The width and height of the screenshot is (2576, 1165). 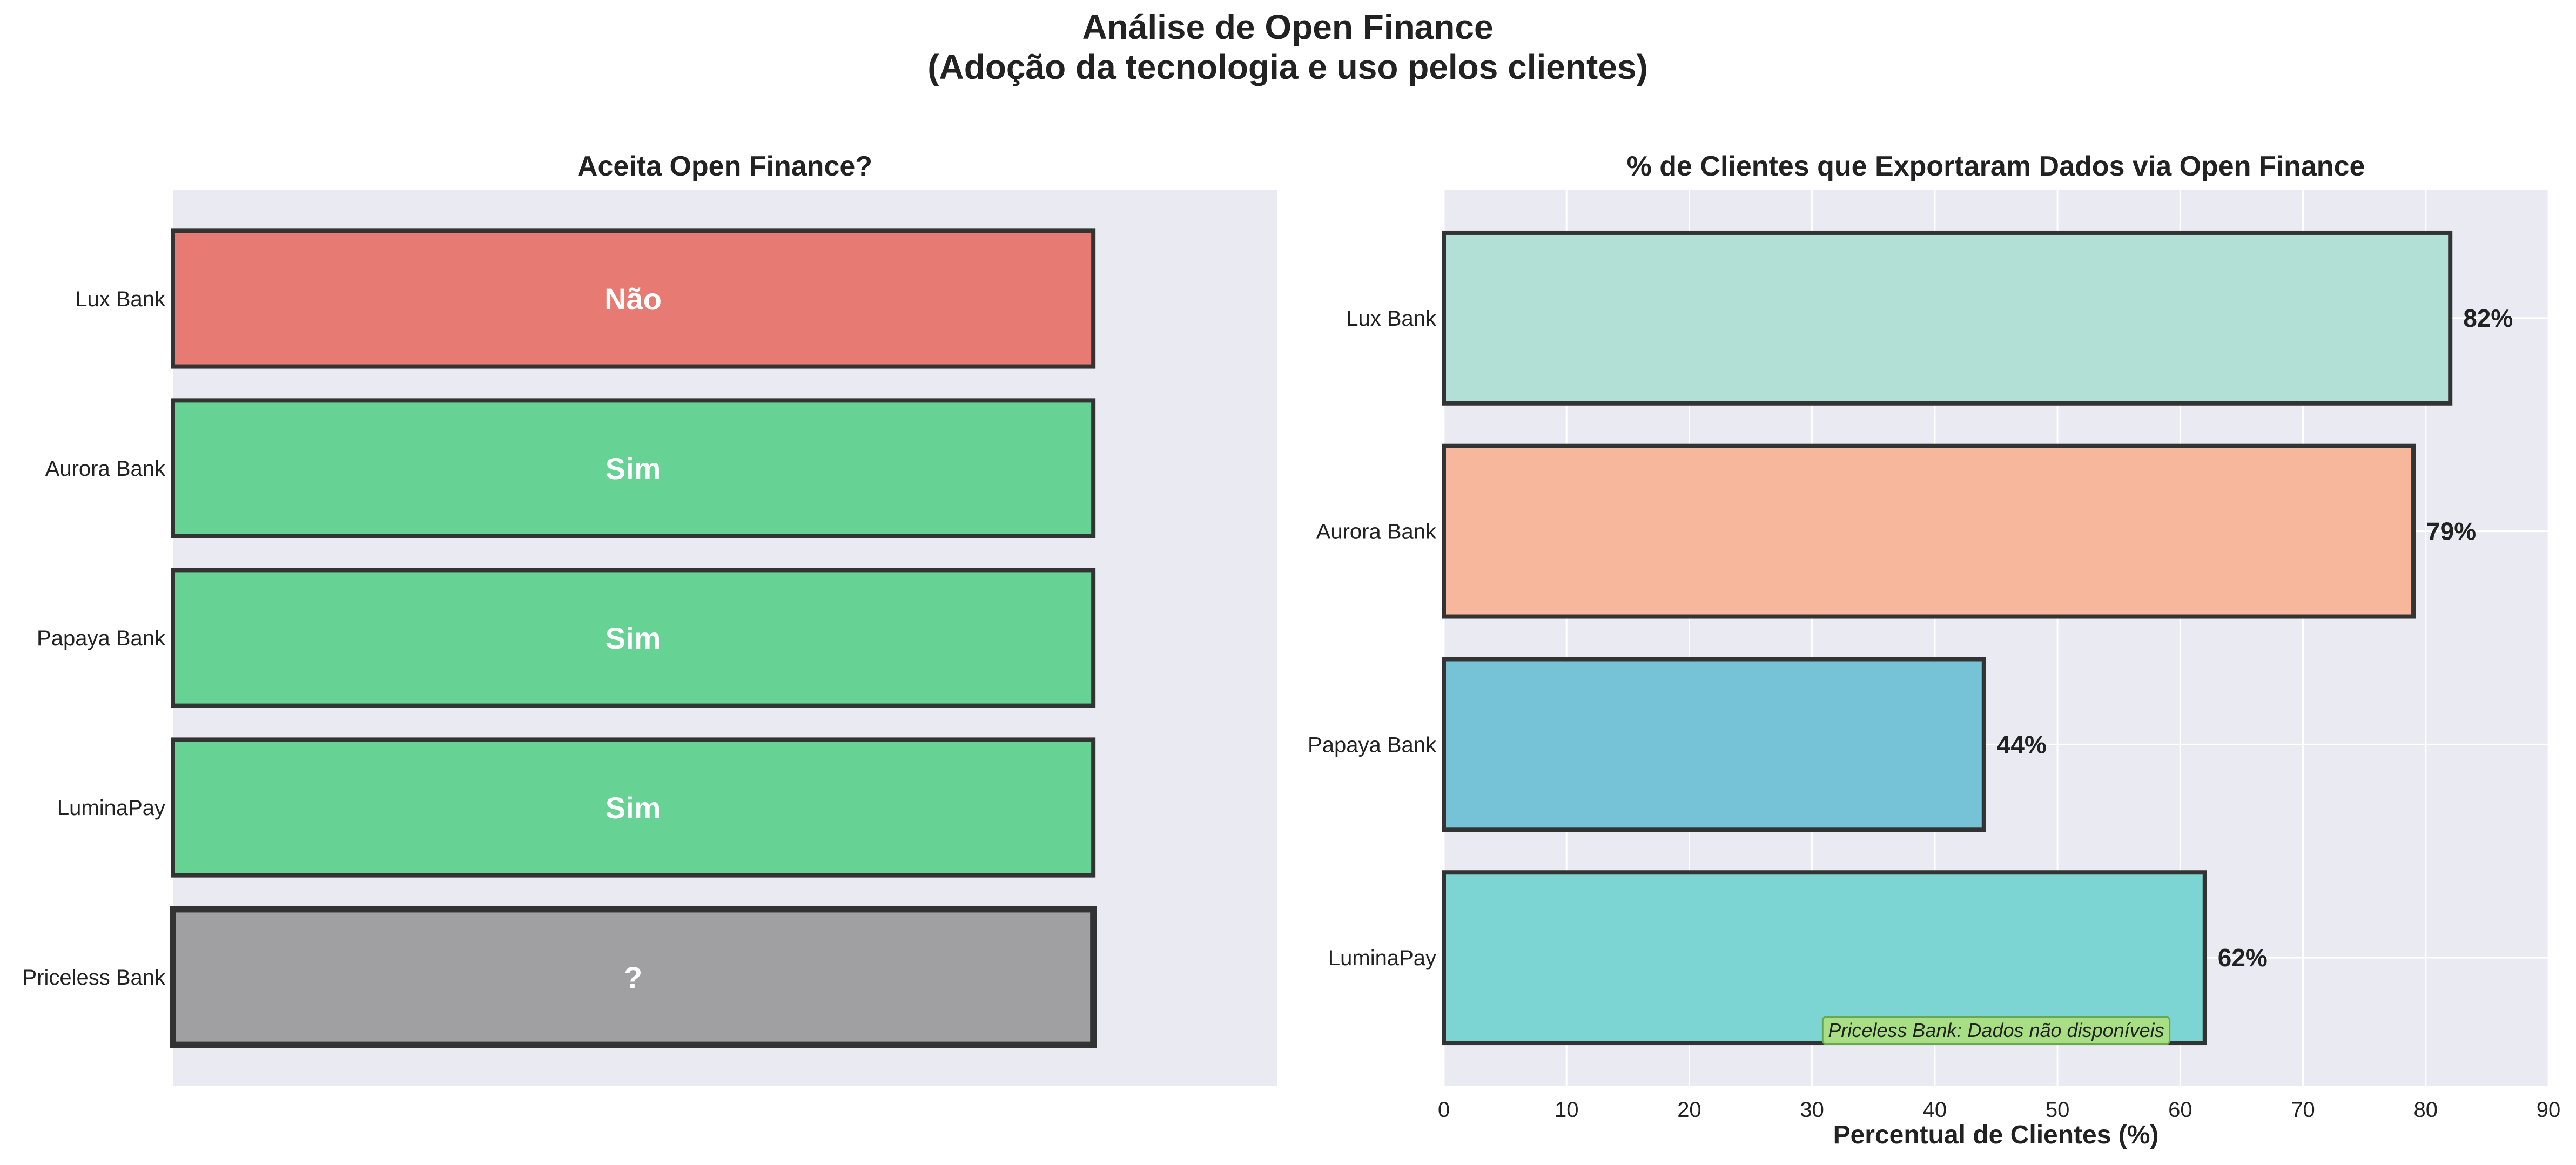 I want to click on x-tick-label: 90, so click(x=2549, y=1110).